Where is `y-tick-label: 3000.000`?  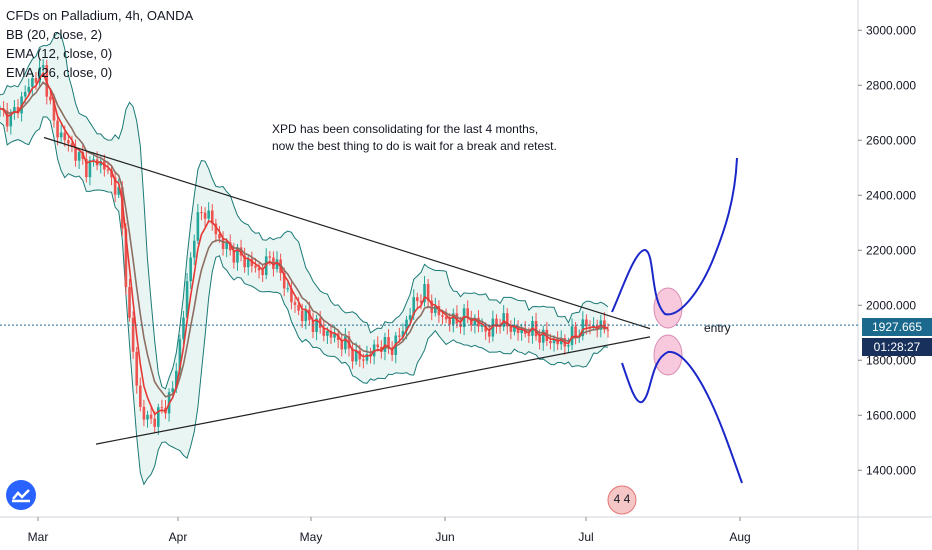
y-tick-label: 3000.000 is located at coordinates (891, 30).